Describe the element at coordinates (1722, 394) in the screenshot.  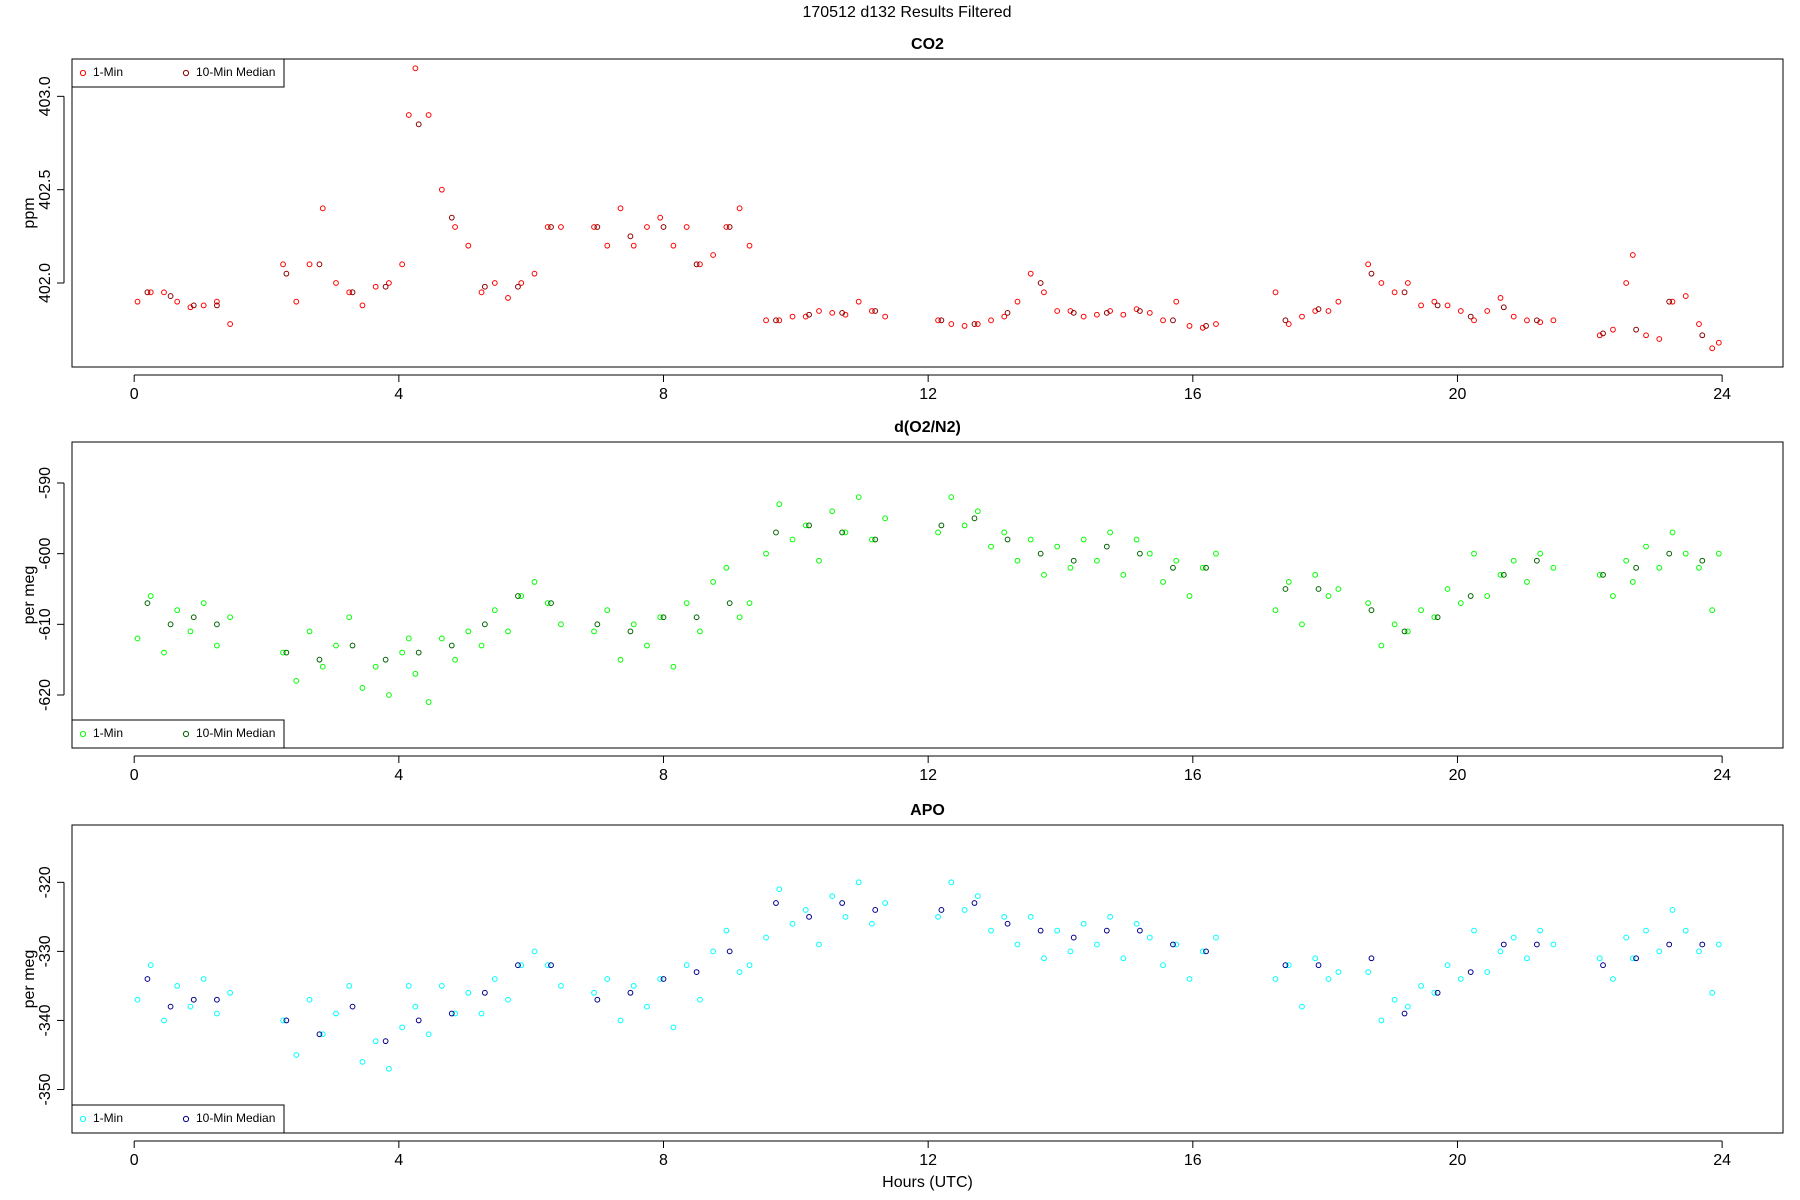
I see `x-tick-label: 24` at that location.